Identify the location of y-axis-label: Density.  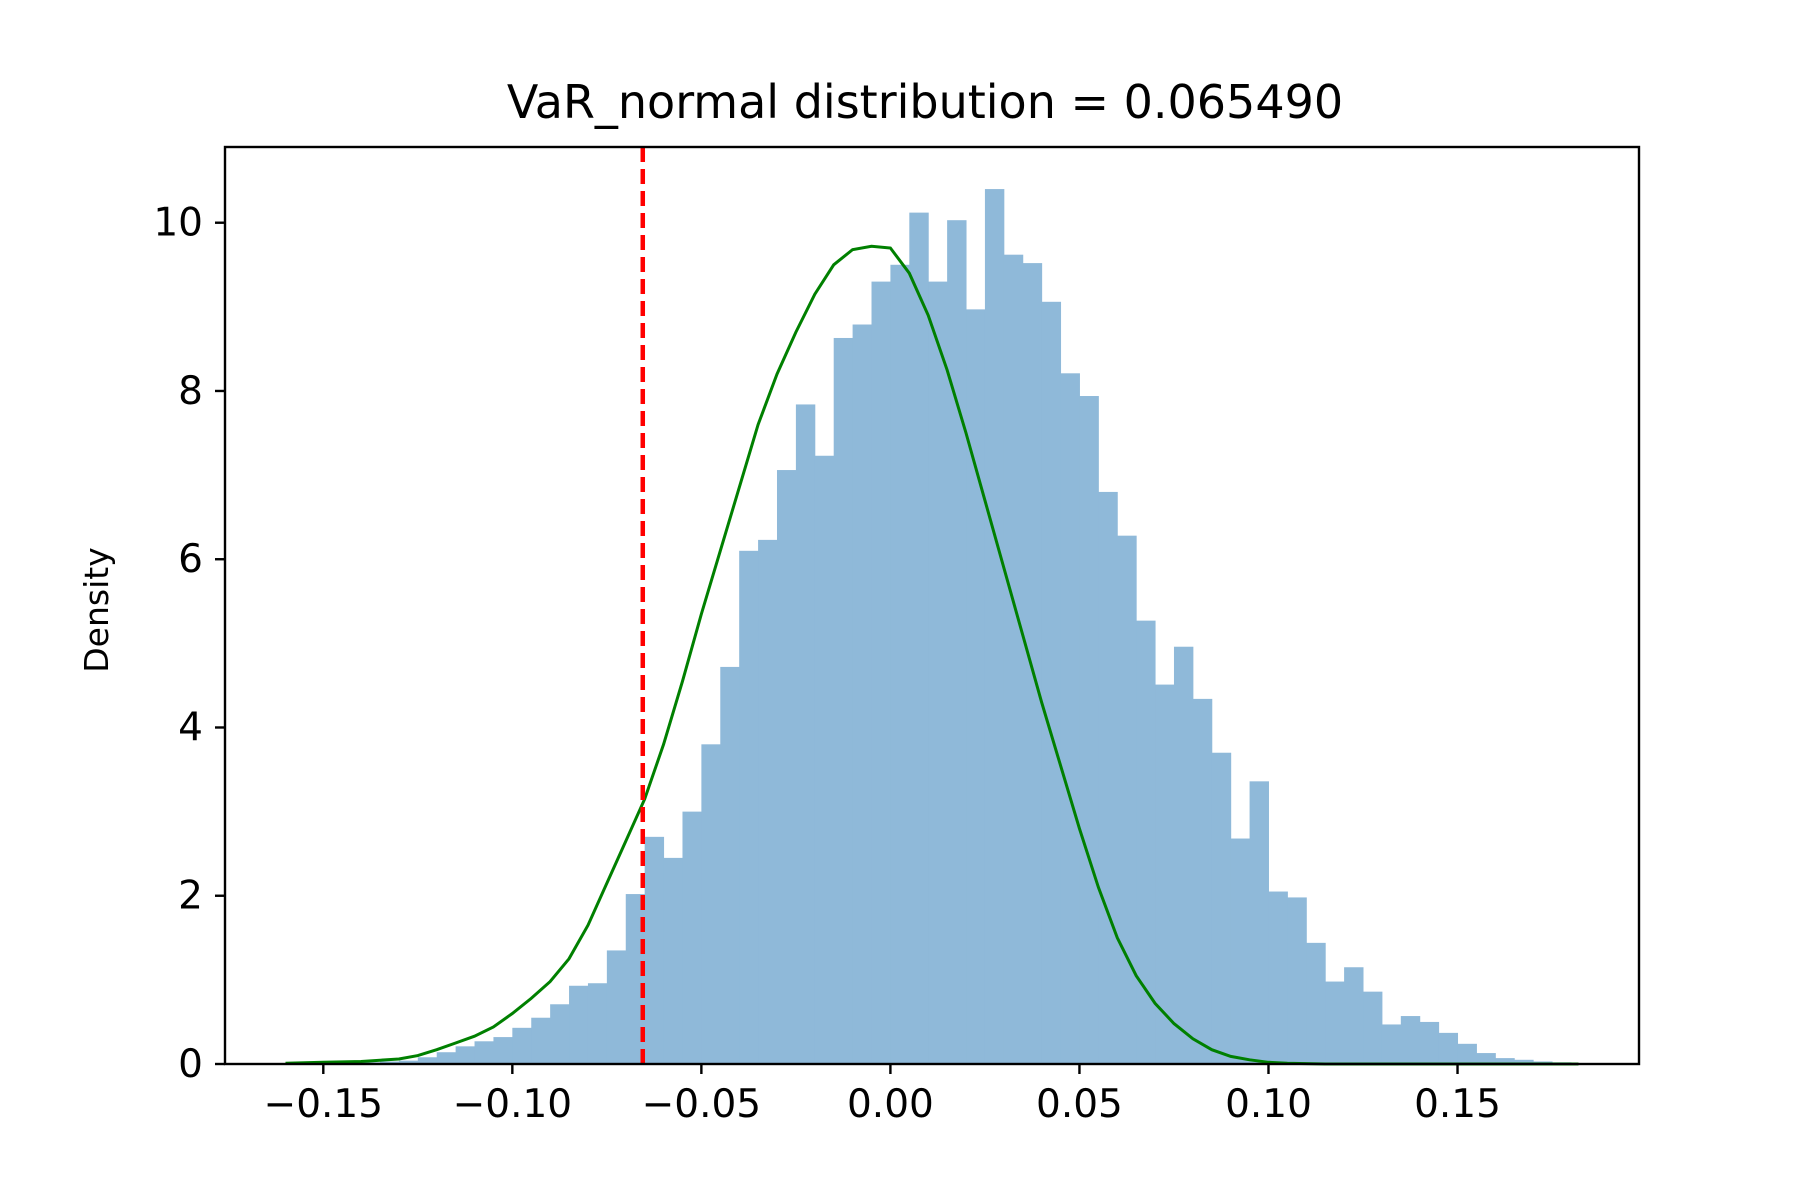
(96, 609).